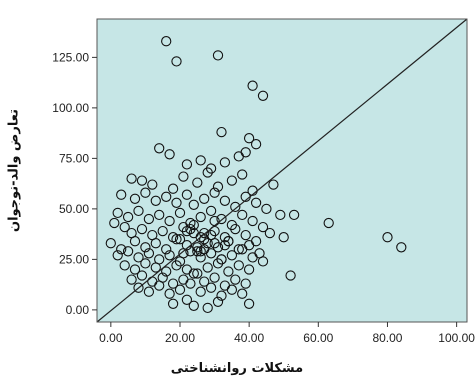 The width and height of the screenshot is (475, 381). I want to click on y-tick-label: 75.00, so click(74, 158).